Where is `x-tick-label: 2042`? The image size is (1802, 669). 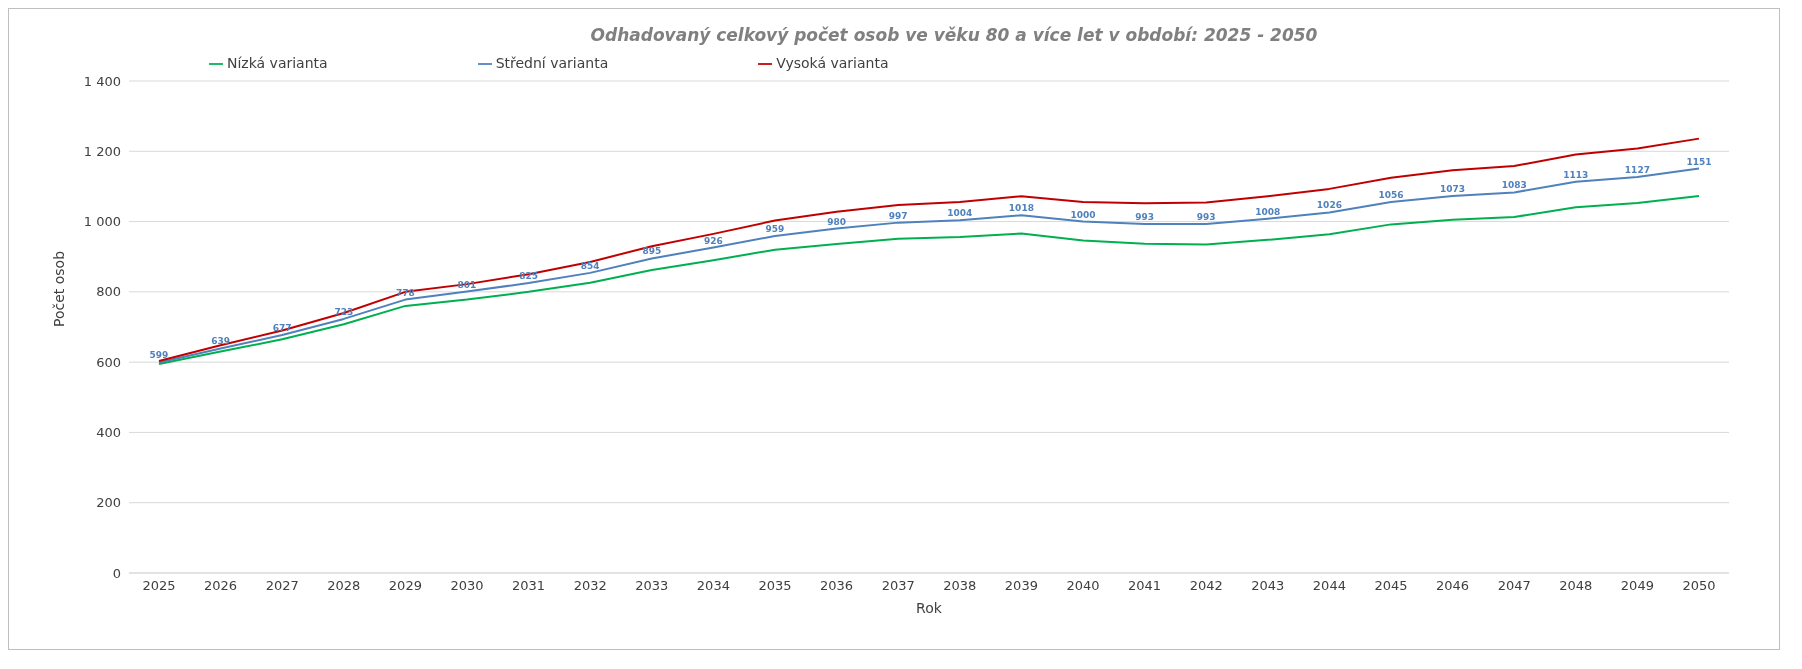
x-tick-label: 2042 is located at coordinates (1206, 586).